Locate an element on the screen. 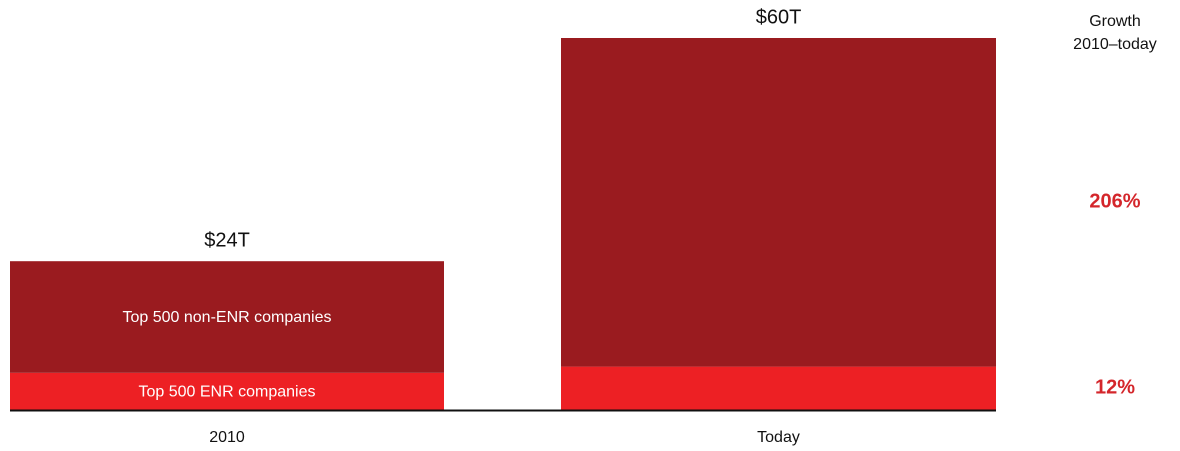 This screenshot has width=1180, height=451. growth-label: 206% is located at coordinates (1114, 202).